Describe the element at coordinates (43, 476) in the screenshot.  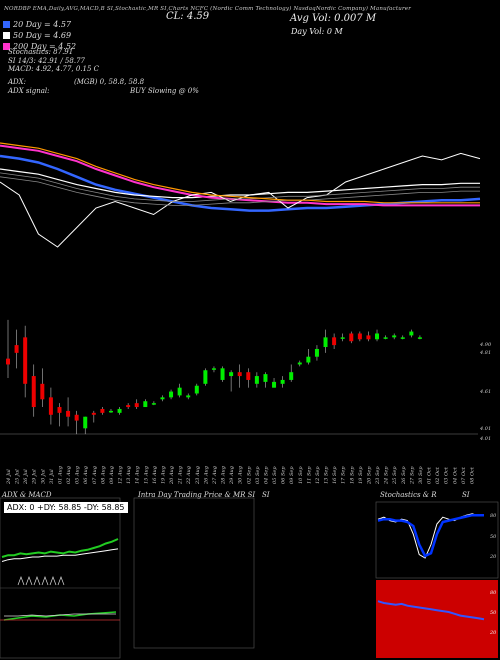
I see `date-tick-label: 30 Jul` at that location.